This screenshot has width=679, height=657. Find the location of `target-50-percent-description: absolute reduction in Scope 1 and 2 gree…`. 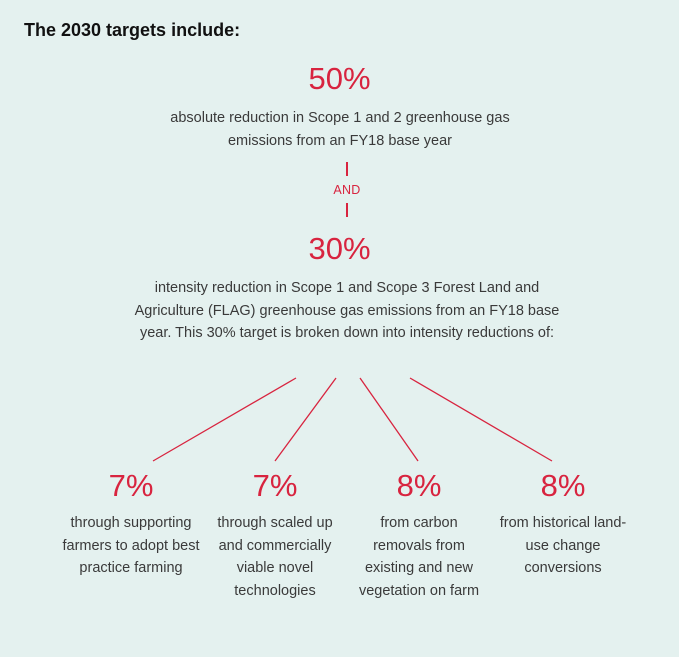

target-50-percent-description: absolute reduction in Scope 1 and 2 gree… is located at coordinates (340, 129).